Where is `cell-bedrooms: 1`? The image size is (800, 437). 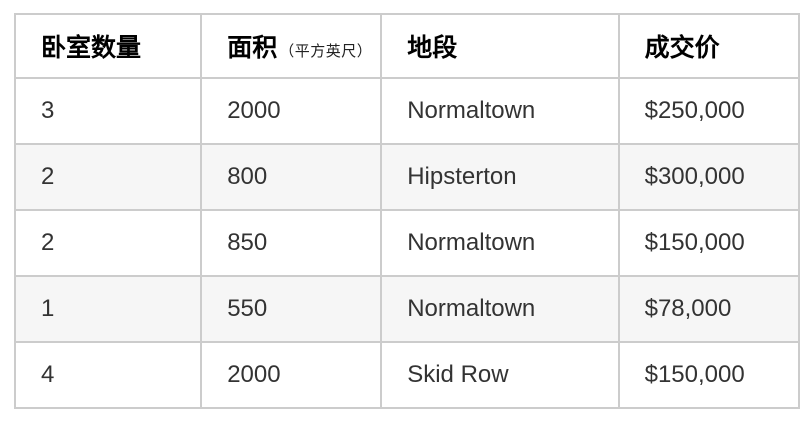 cell-bedrooms: 1 is located at coordinates (108, 309).